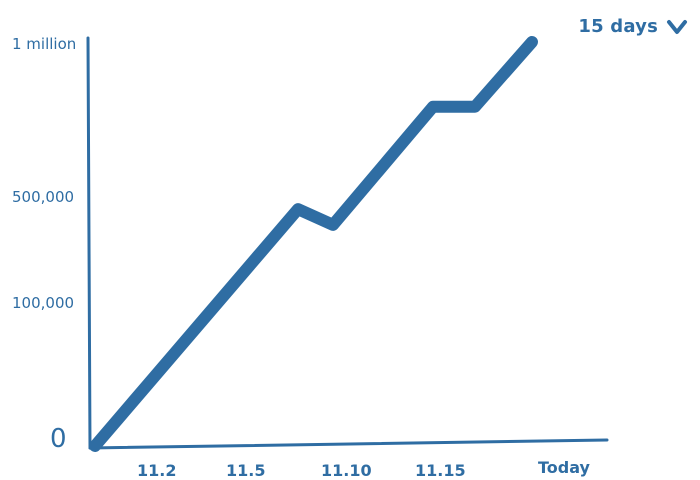 The width and height of the screenshot is (700, 480). What do you see at coordinates (245, 470) in the screenshot?
I see `x-tick-label-11-5: 11.5` at bounding box center [245, 470].